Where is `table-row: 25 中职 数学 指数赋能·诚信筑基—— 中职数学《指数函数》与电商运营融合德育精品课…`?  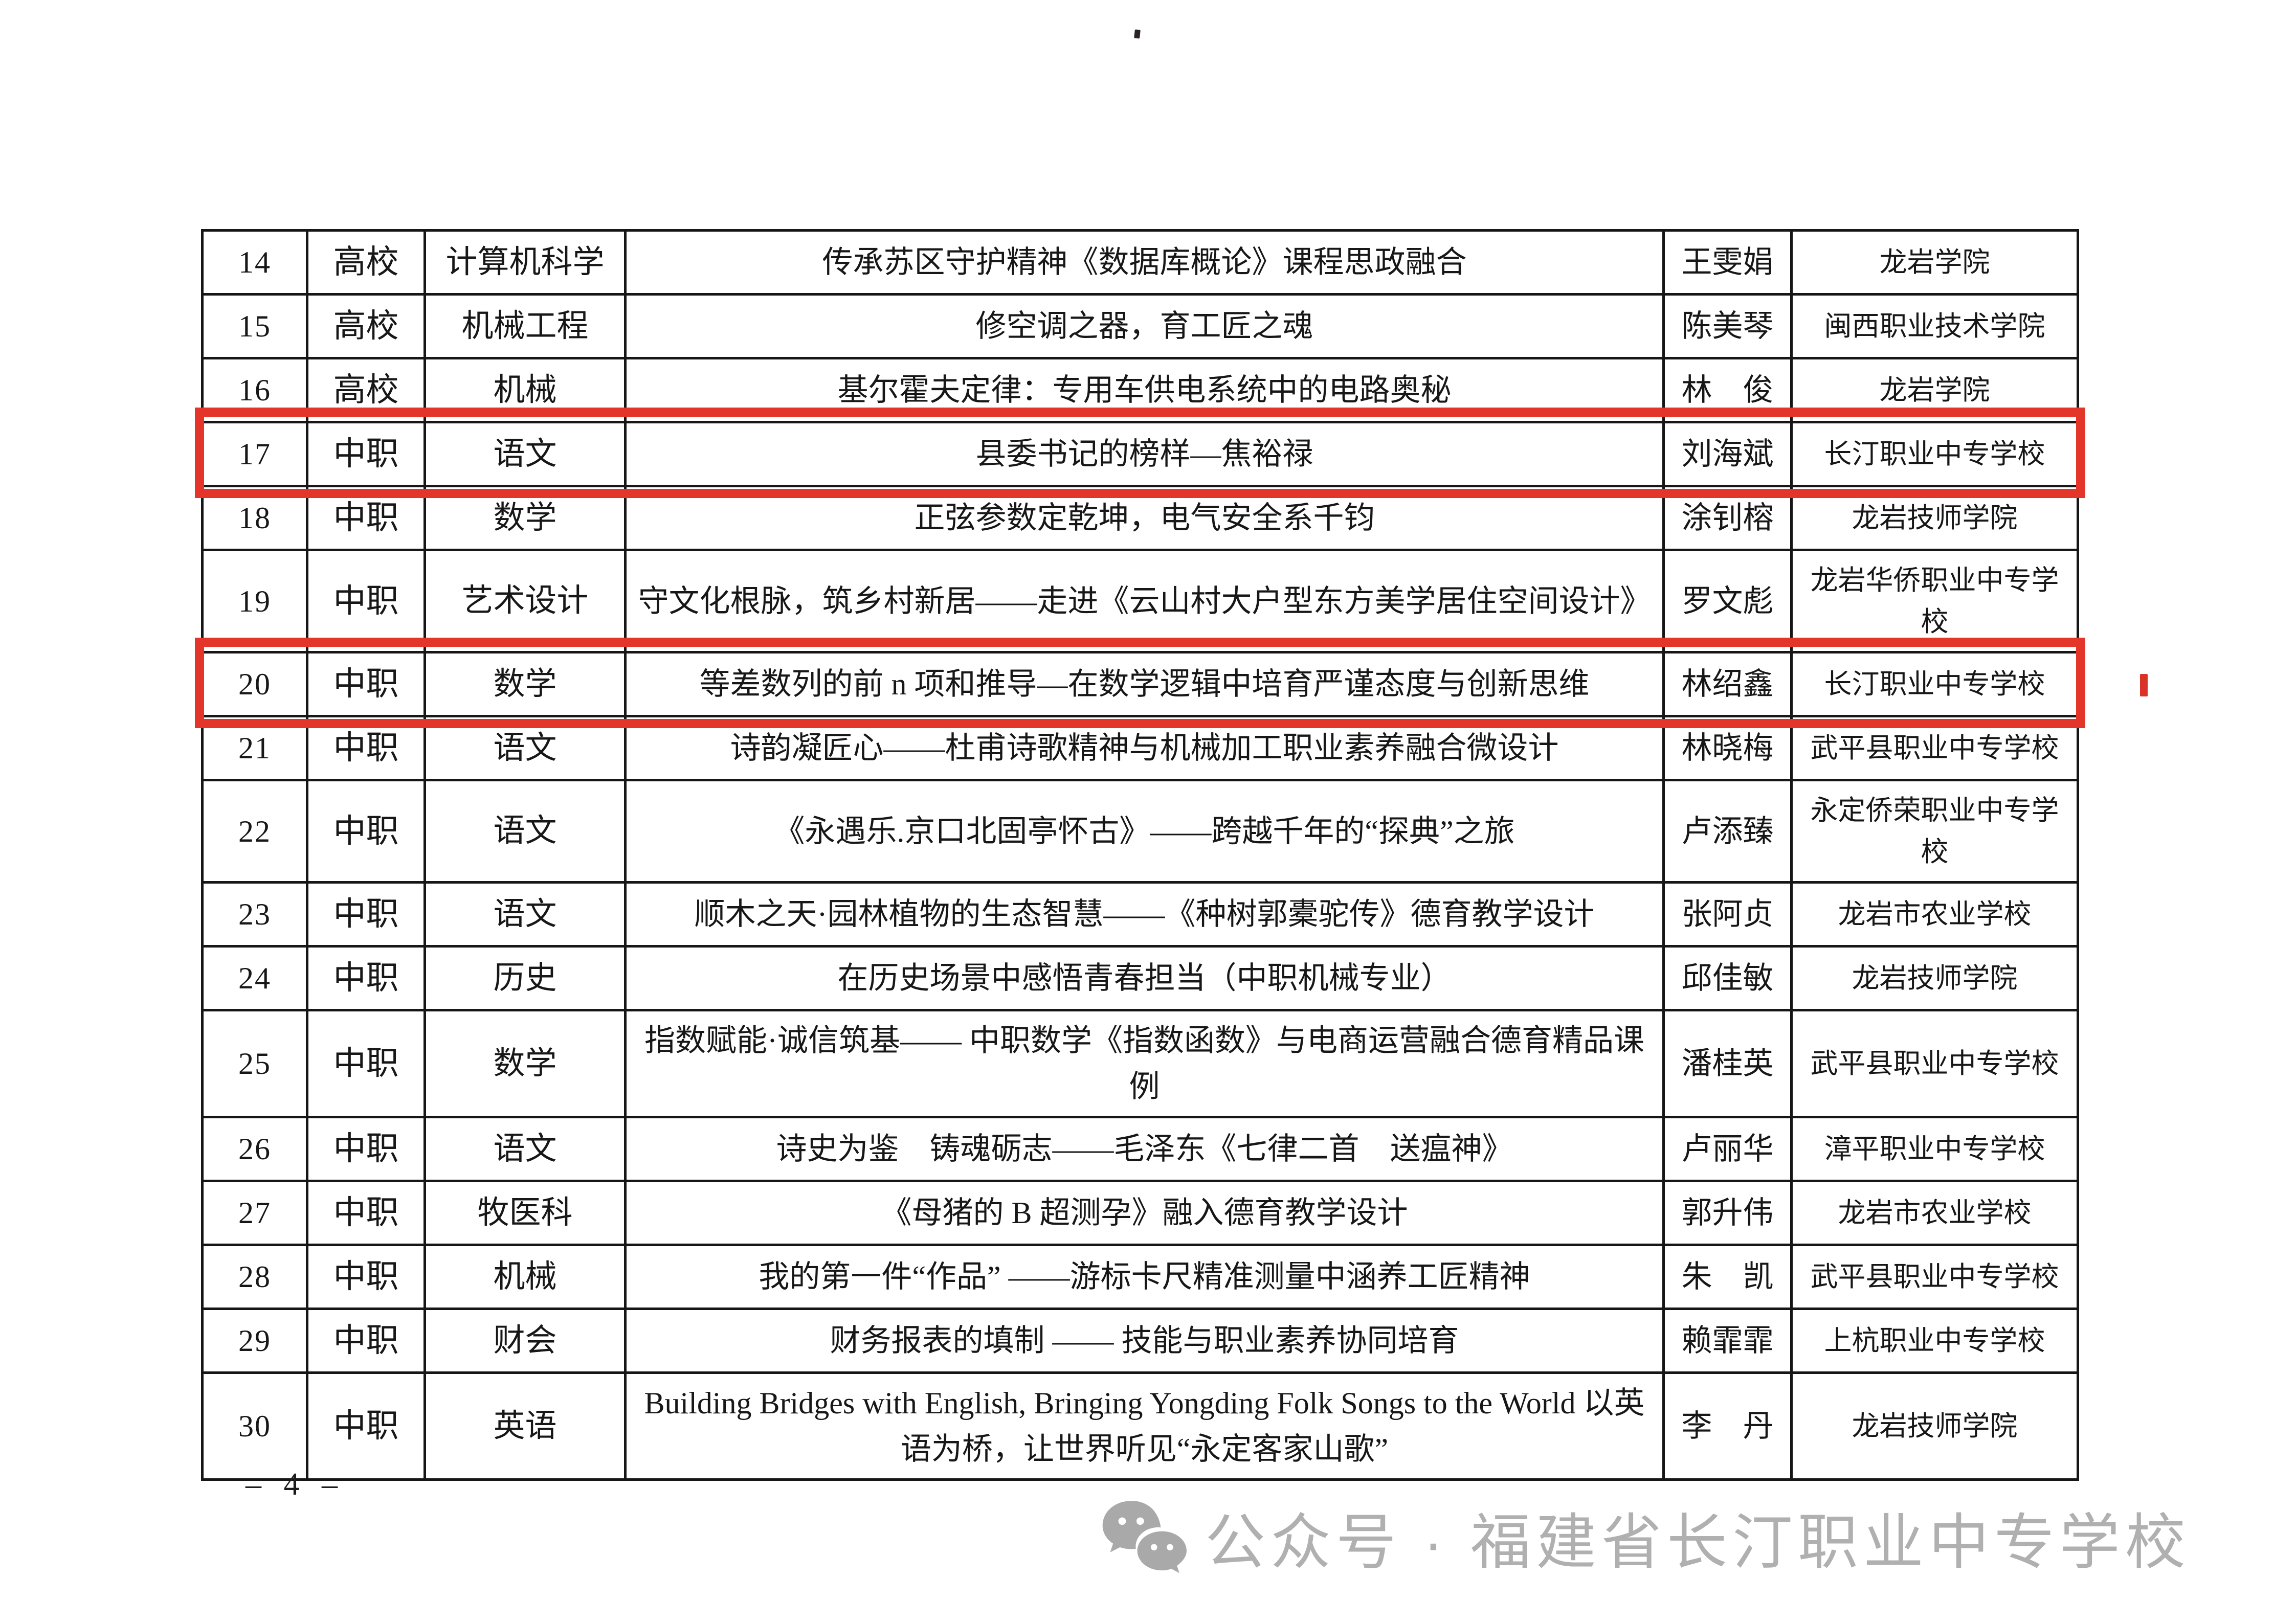
table-row: 25 中职 数学 指数赋能·诚信筑基—— 中职数学《指数函数》与电商运营融合德育精品课… is located at coordinates (1140, 1063).